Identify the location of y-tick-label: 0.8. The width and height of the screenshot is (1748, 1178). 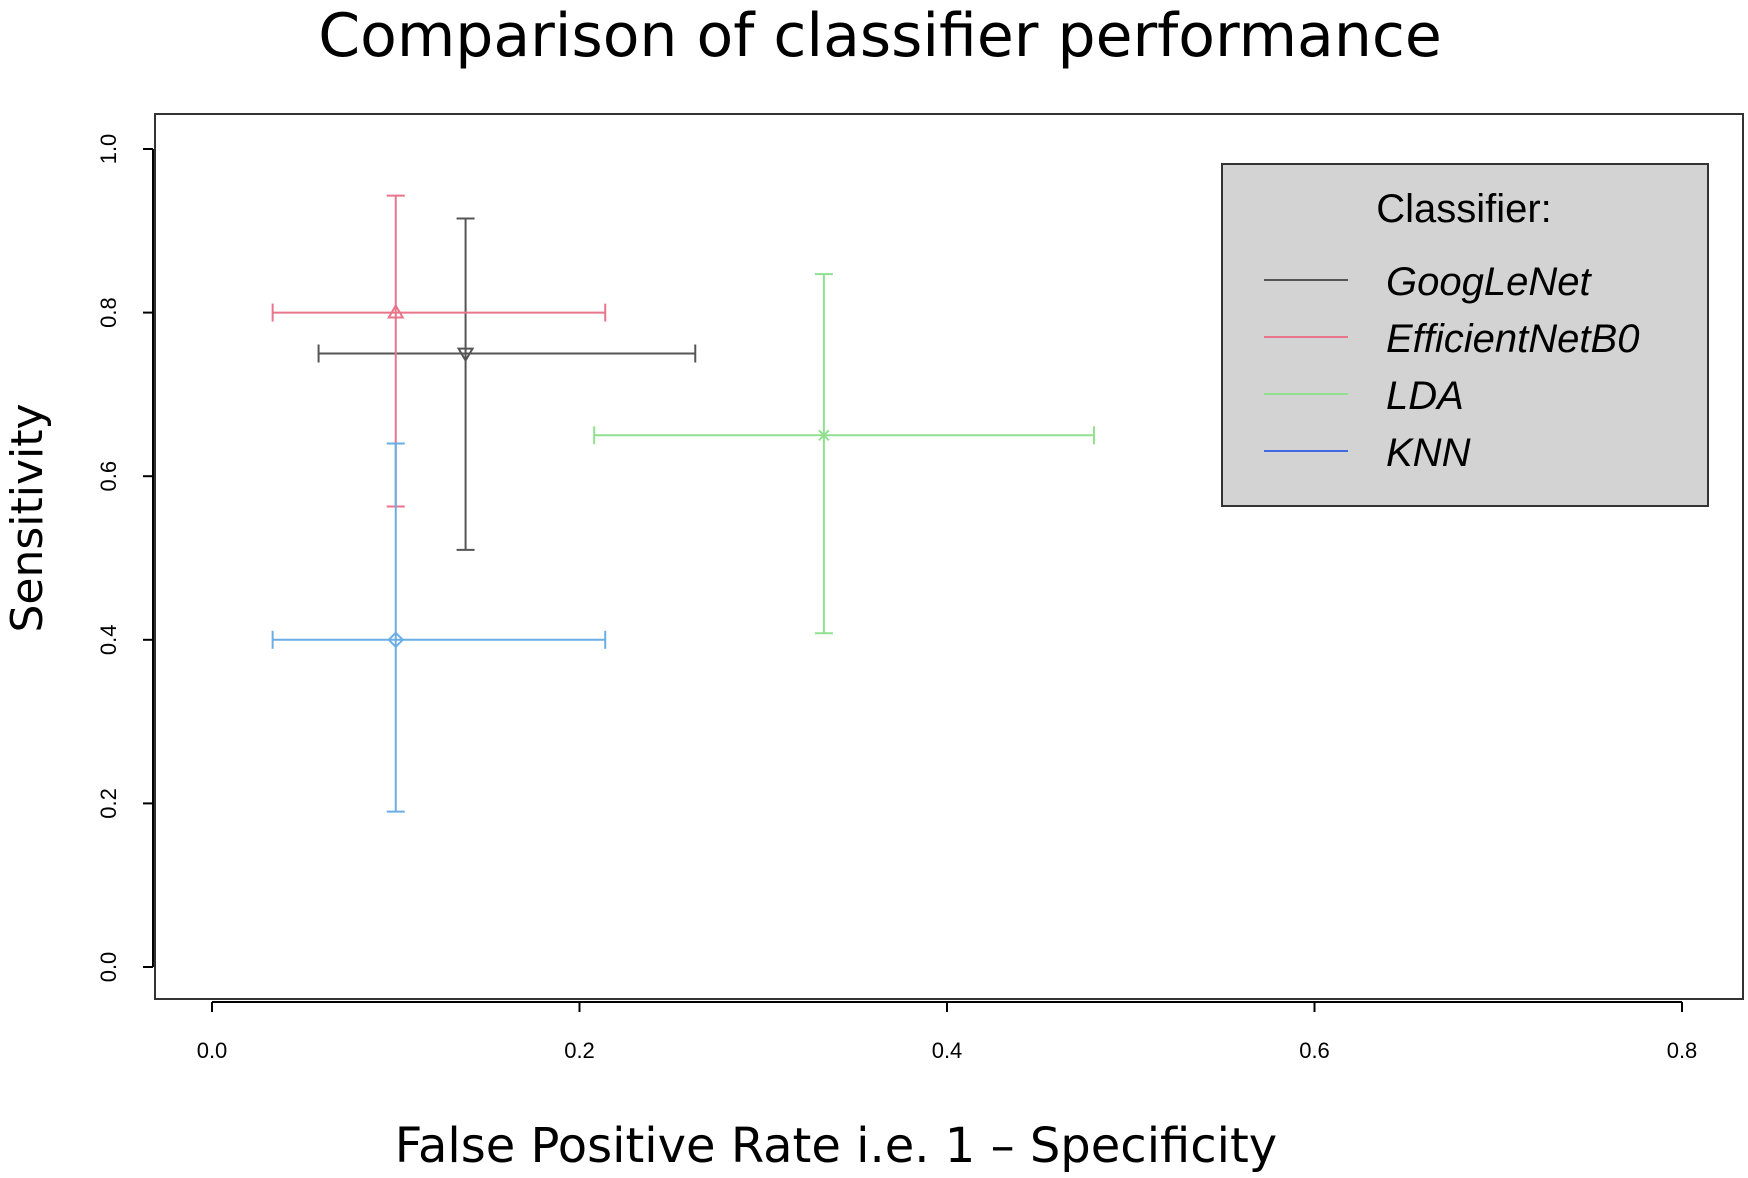
(108, 312).